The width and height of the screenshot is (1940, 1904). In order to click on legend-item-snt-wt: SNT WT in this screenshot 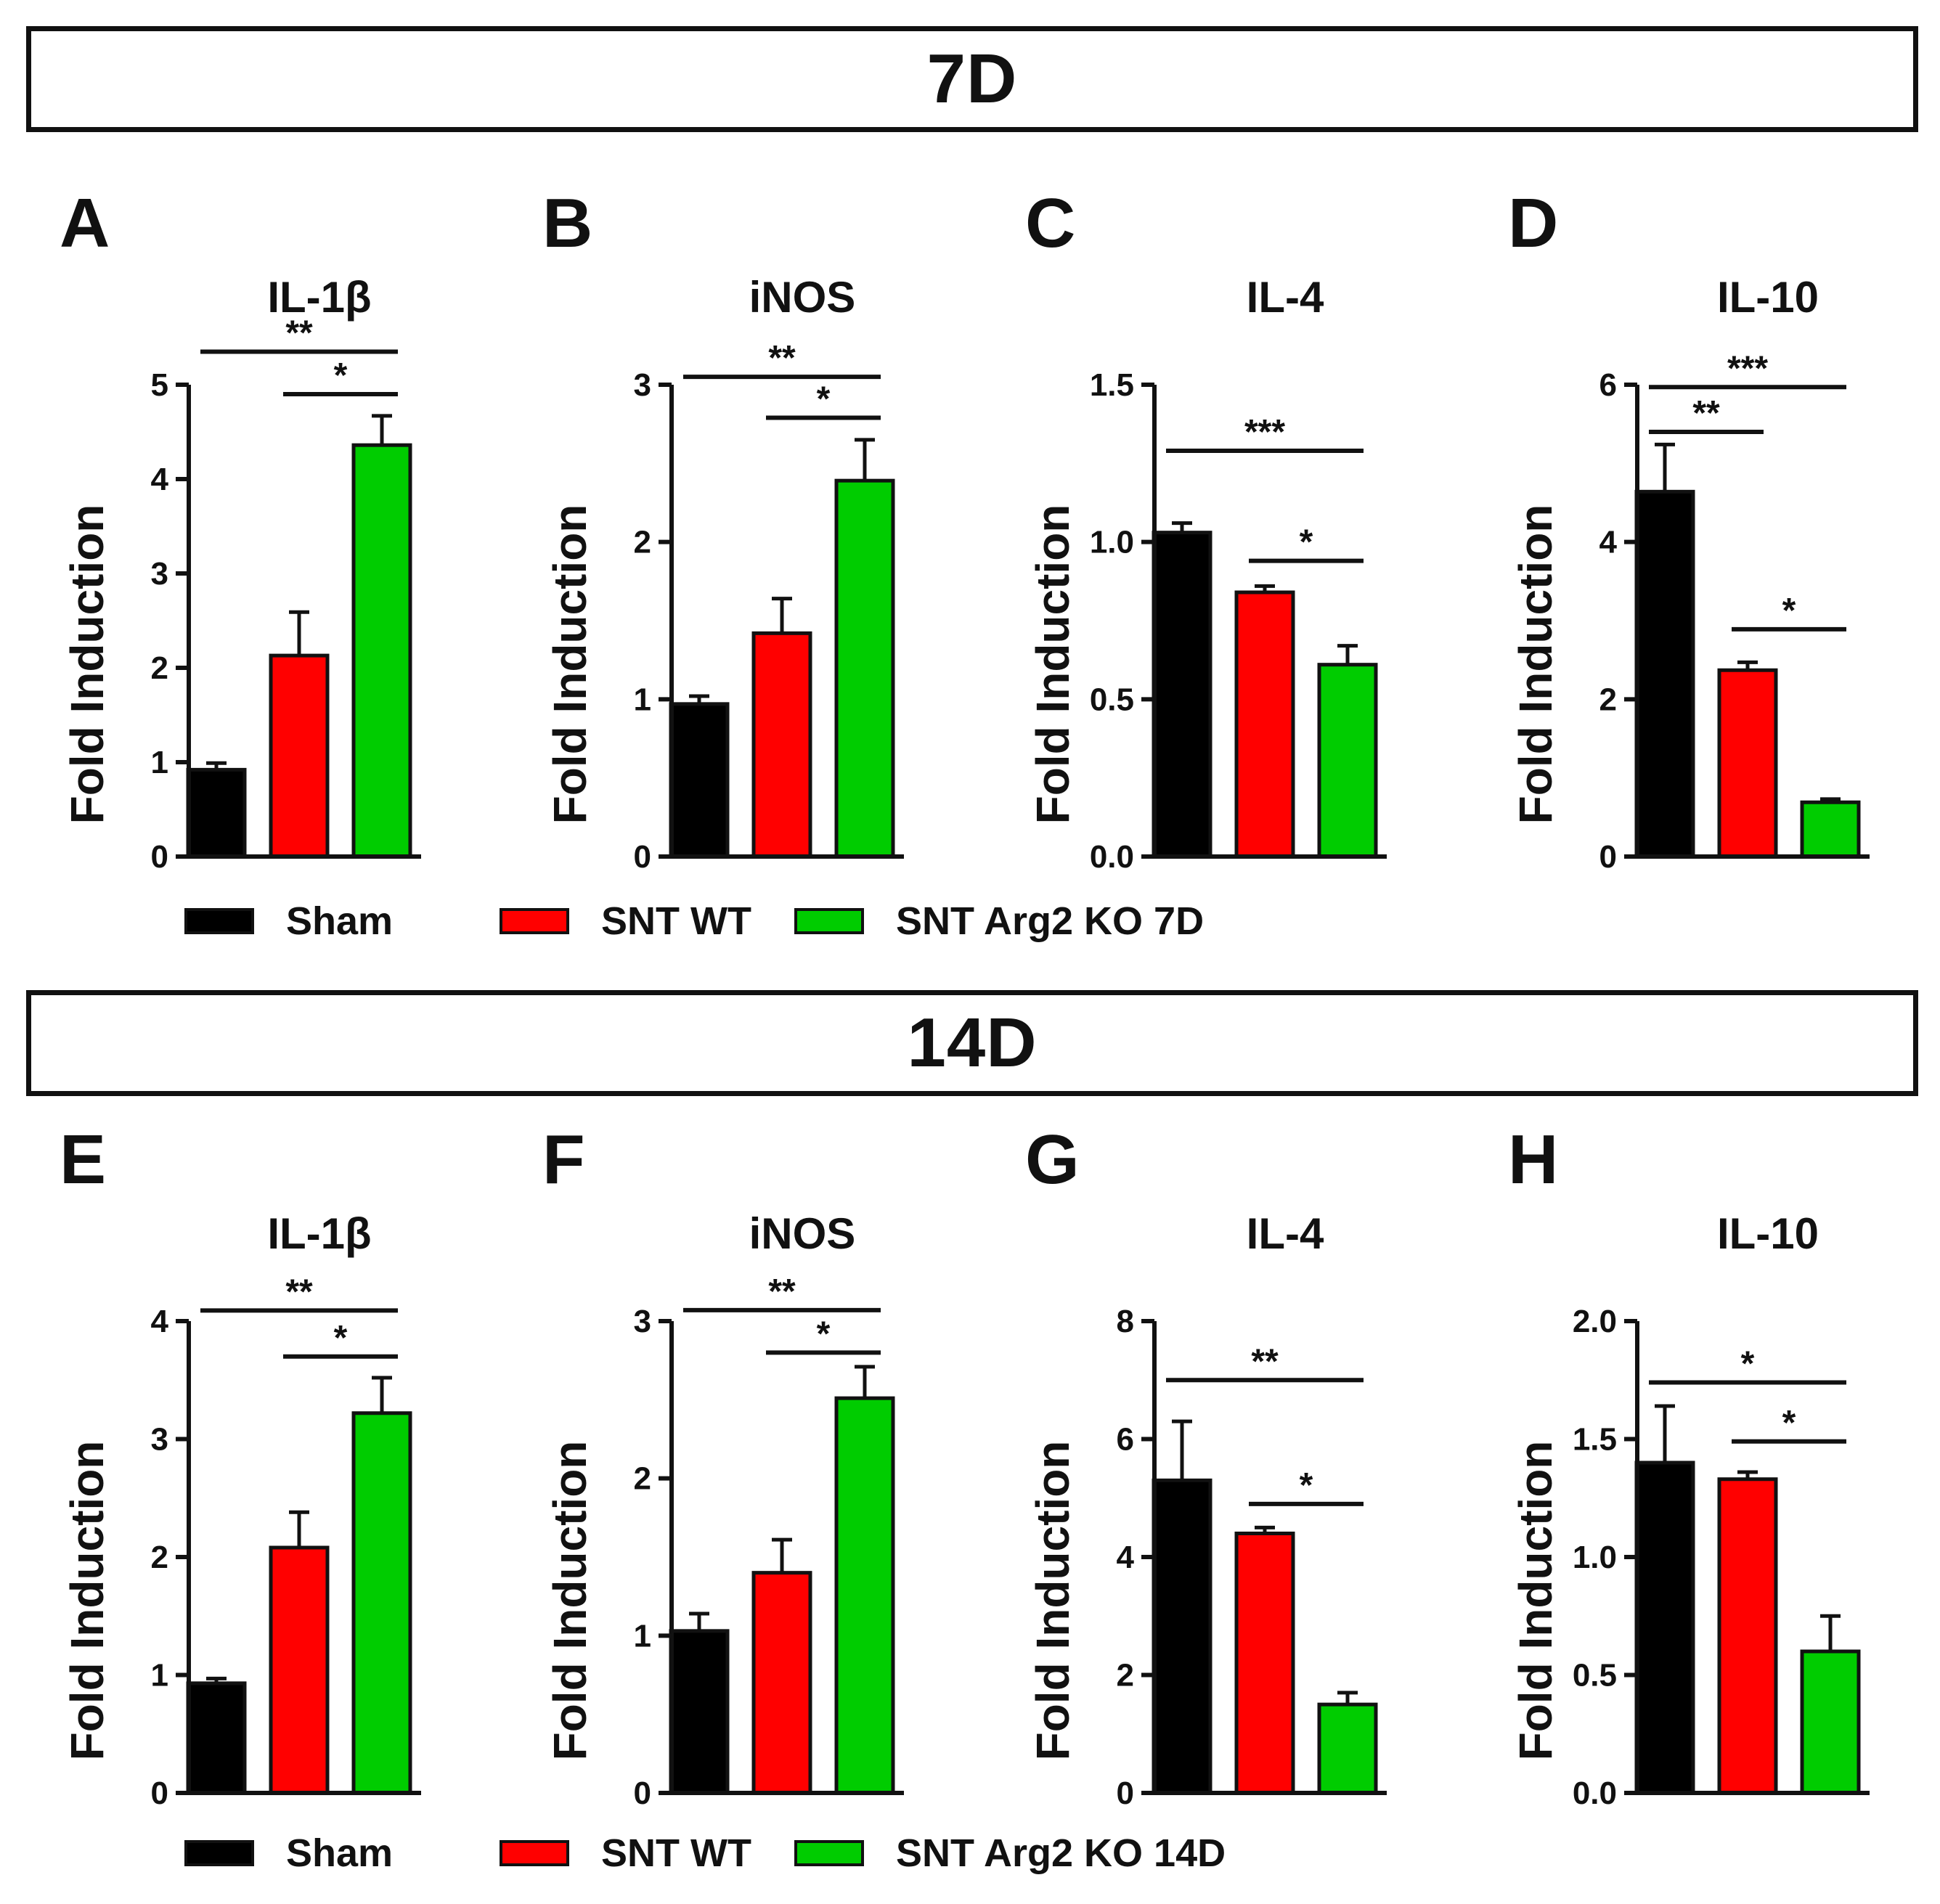, I will do `click(625, 1854)`.